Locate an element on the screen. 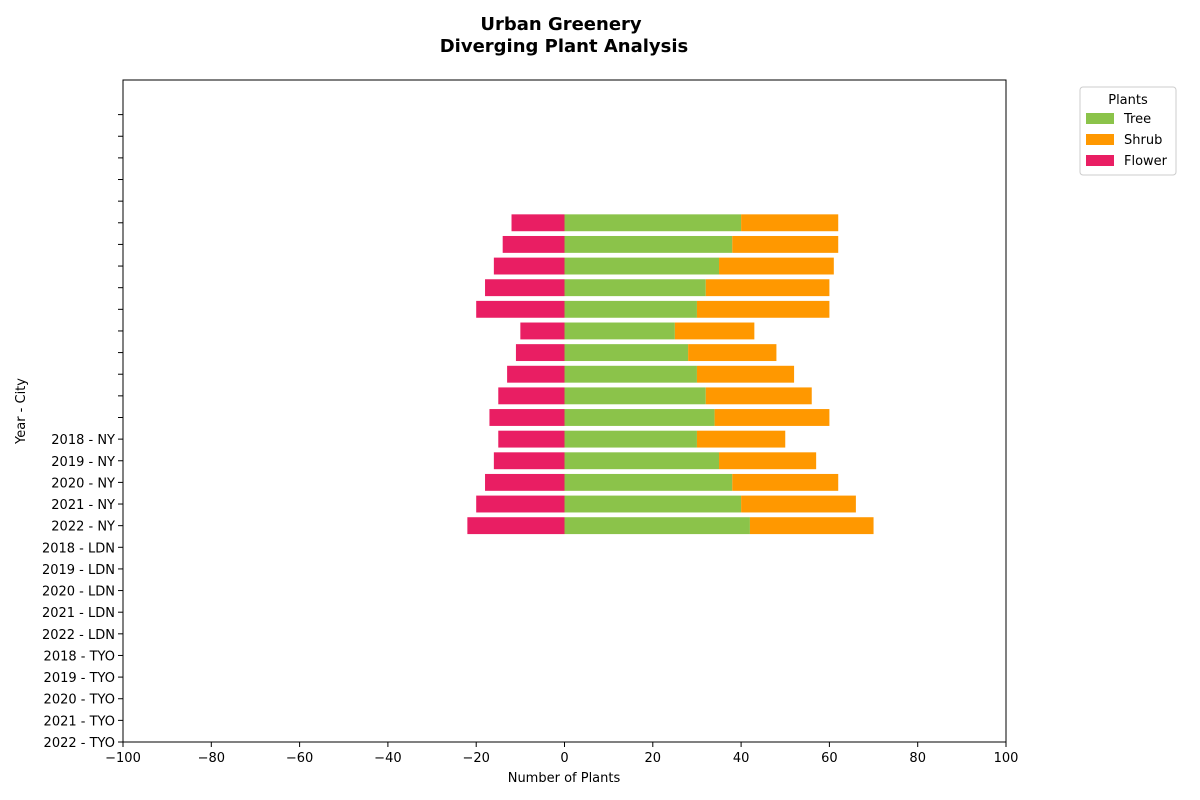 Image resolution: width=1200 pixels, height=800 pixels. bars-group is located at coordinates (670, 374).